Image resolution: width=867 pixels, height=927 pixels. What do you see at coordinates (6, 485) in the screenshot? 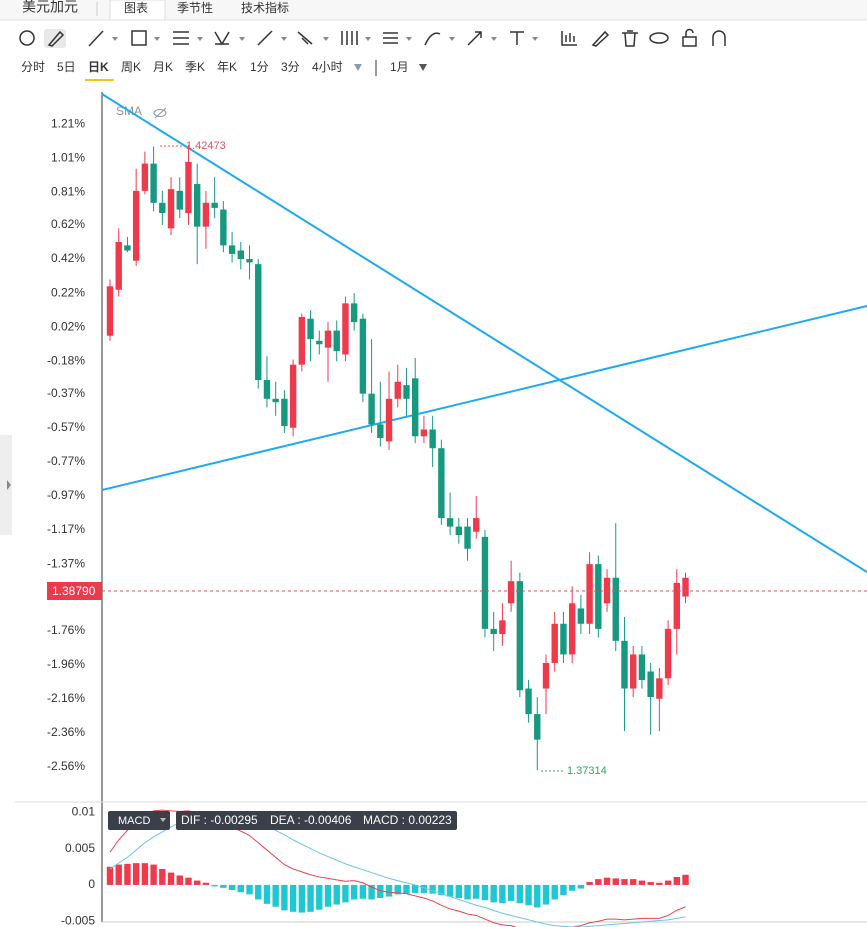
I see `side-collapse` at bounding box center [6, 485].